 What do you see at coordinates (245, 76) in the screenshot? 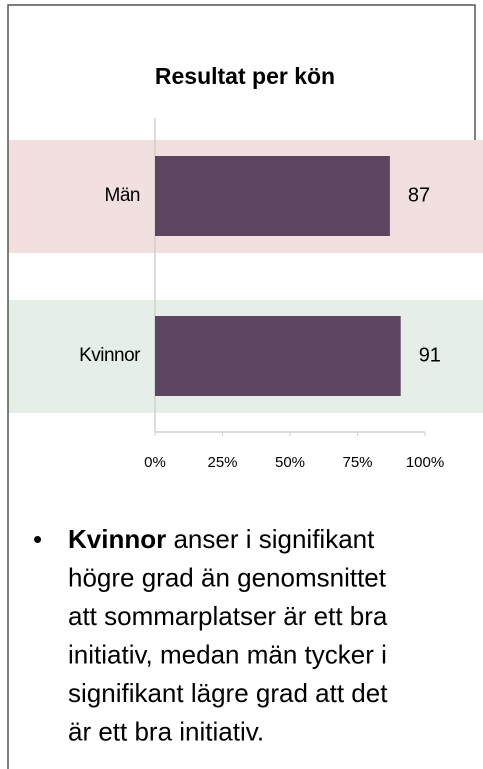
I see `chart-title: Resultat per kön` at bounding box center [245, 76].